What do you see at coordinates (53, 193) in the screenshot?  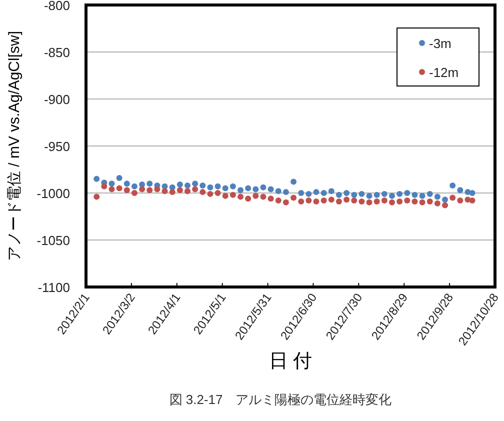 I see `y-tick-label: -1000` at bounding box center [53, 193].